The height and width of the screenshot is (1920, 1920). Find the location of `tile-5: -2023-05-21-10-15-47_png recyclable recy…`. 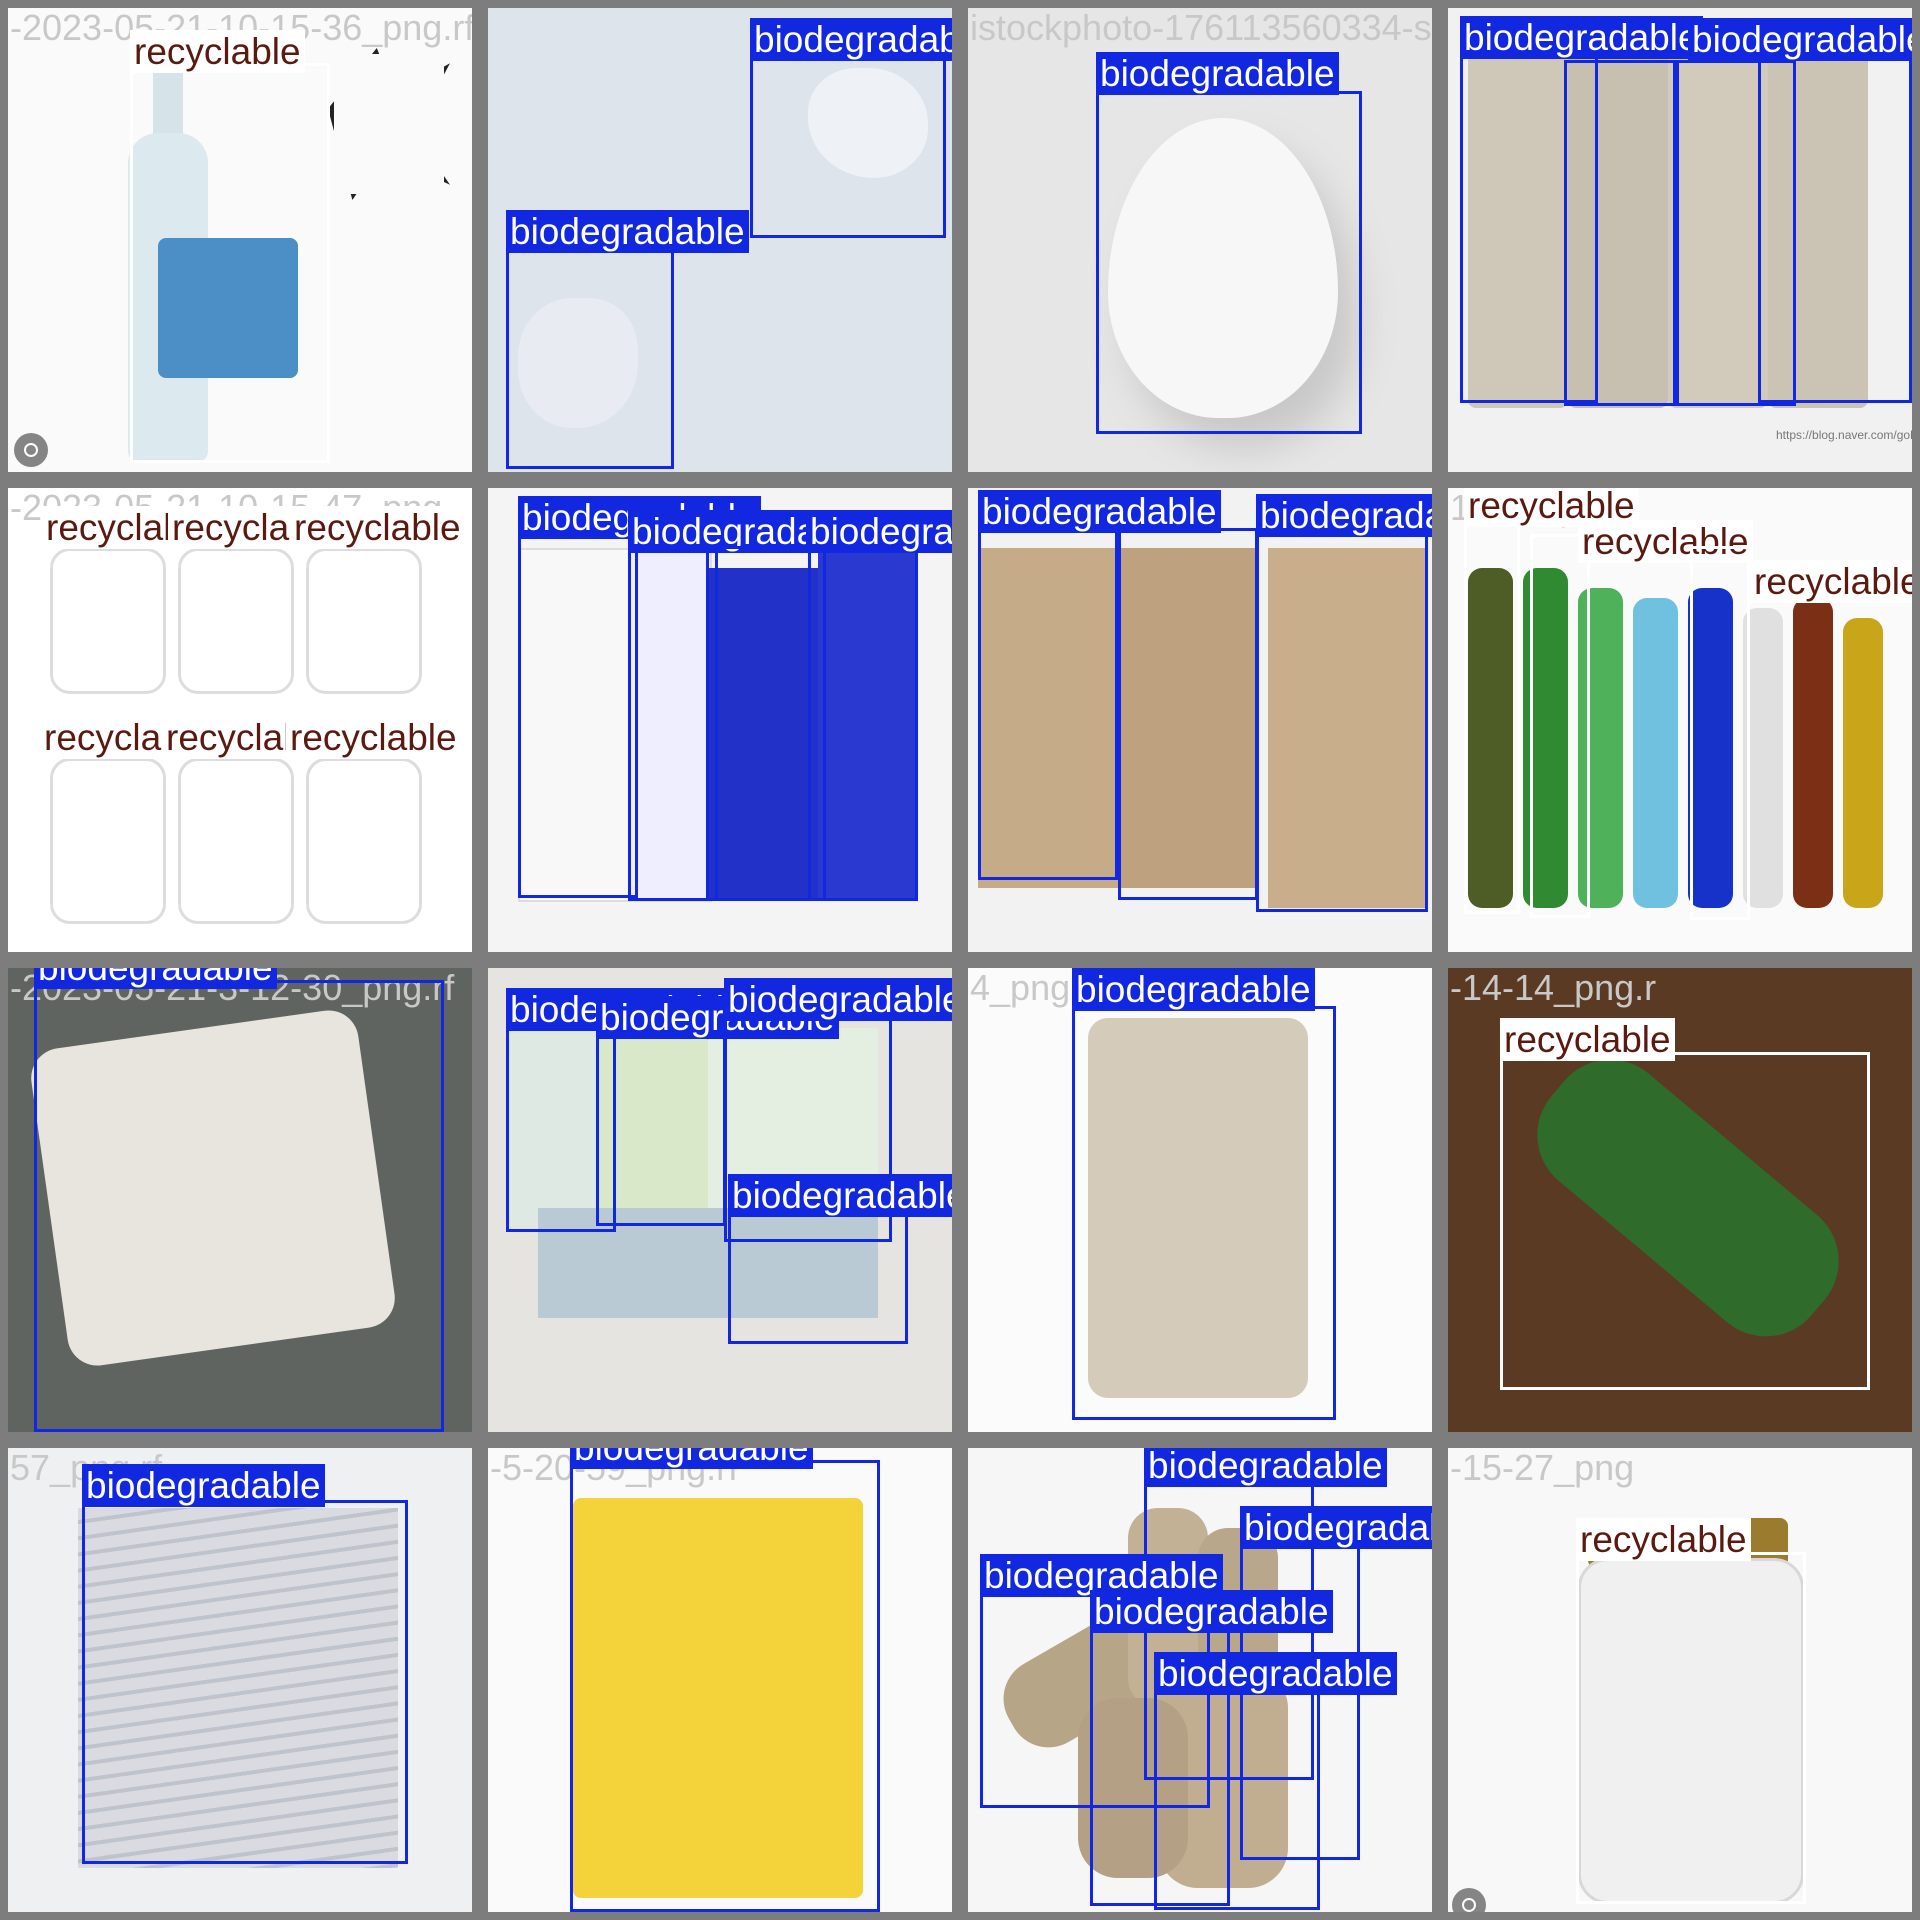

tile-5: -2023-05-21-10-15-47_png recyclable recy… is located at coordinates (240, 720).